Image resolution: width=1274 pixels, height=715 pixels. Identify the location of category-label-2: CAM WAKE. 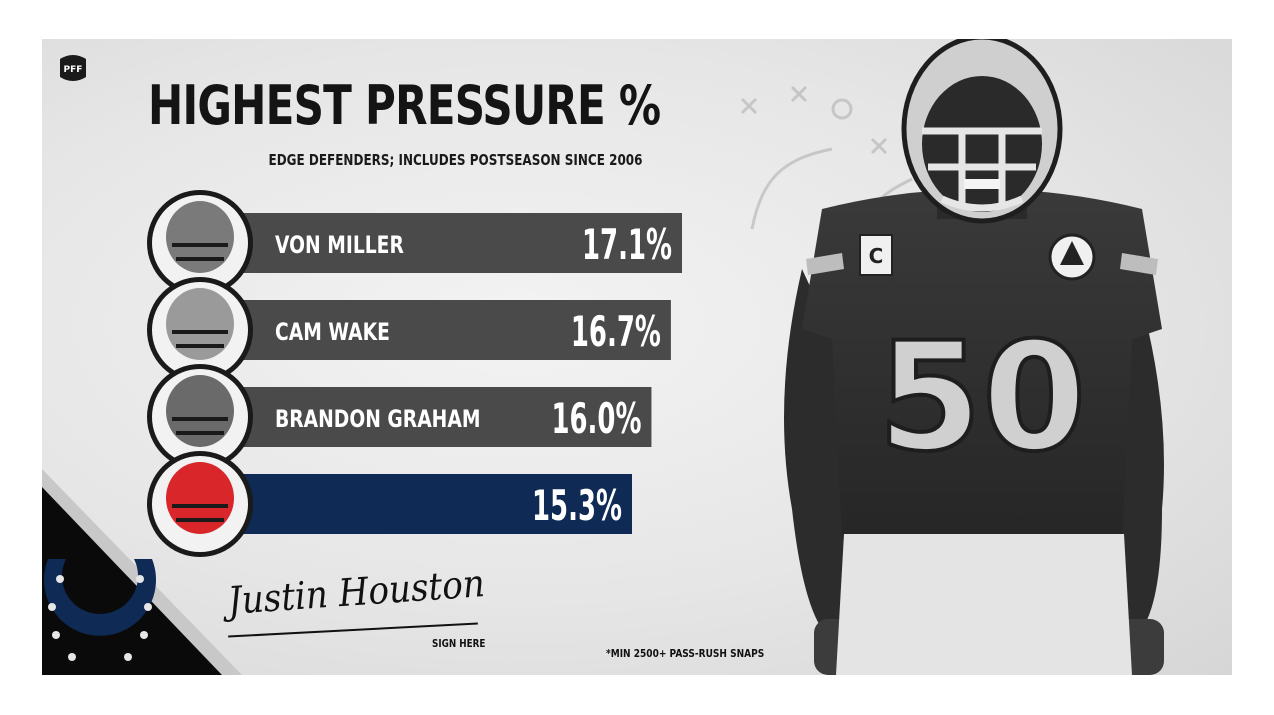
(332, 333).